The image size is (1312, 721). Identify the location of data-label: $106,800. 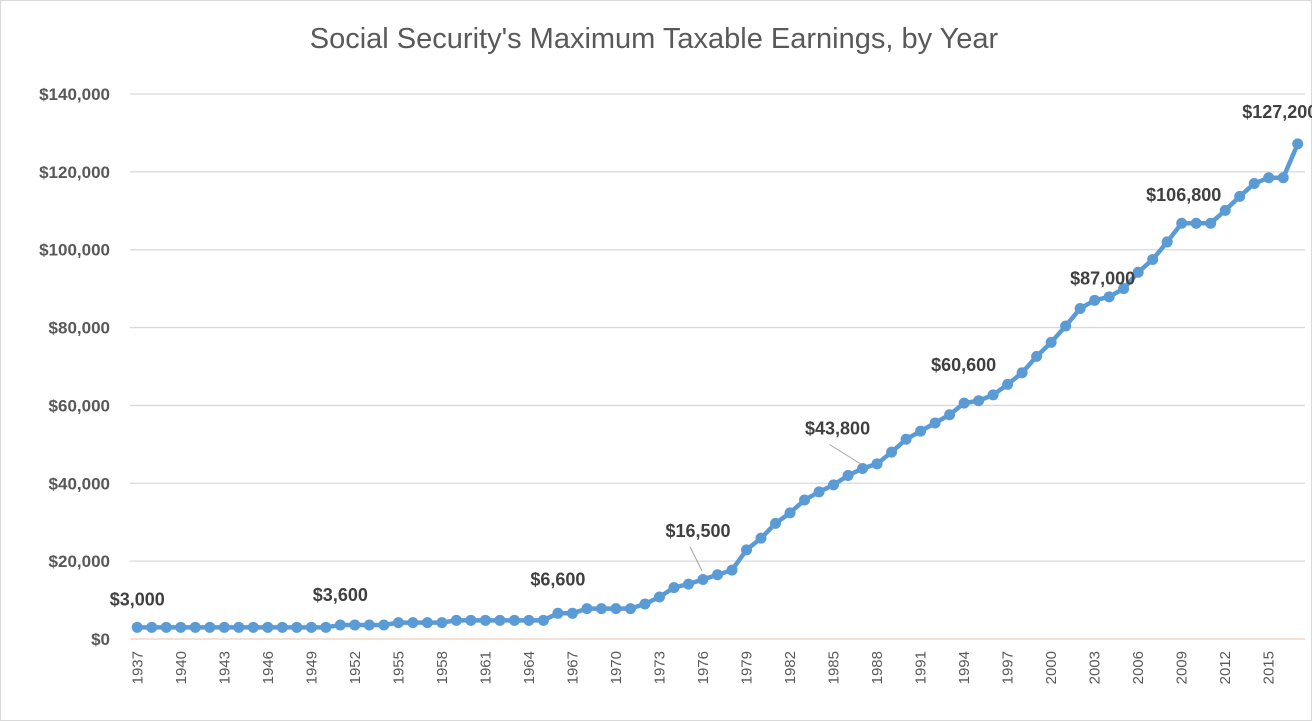
(1183, 195).